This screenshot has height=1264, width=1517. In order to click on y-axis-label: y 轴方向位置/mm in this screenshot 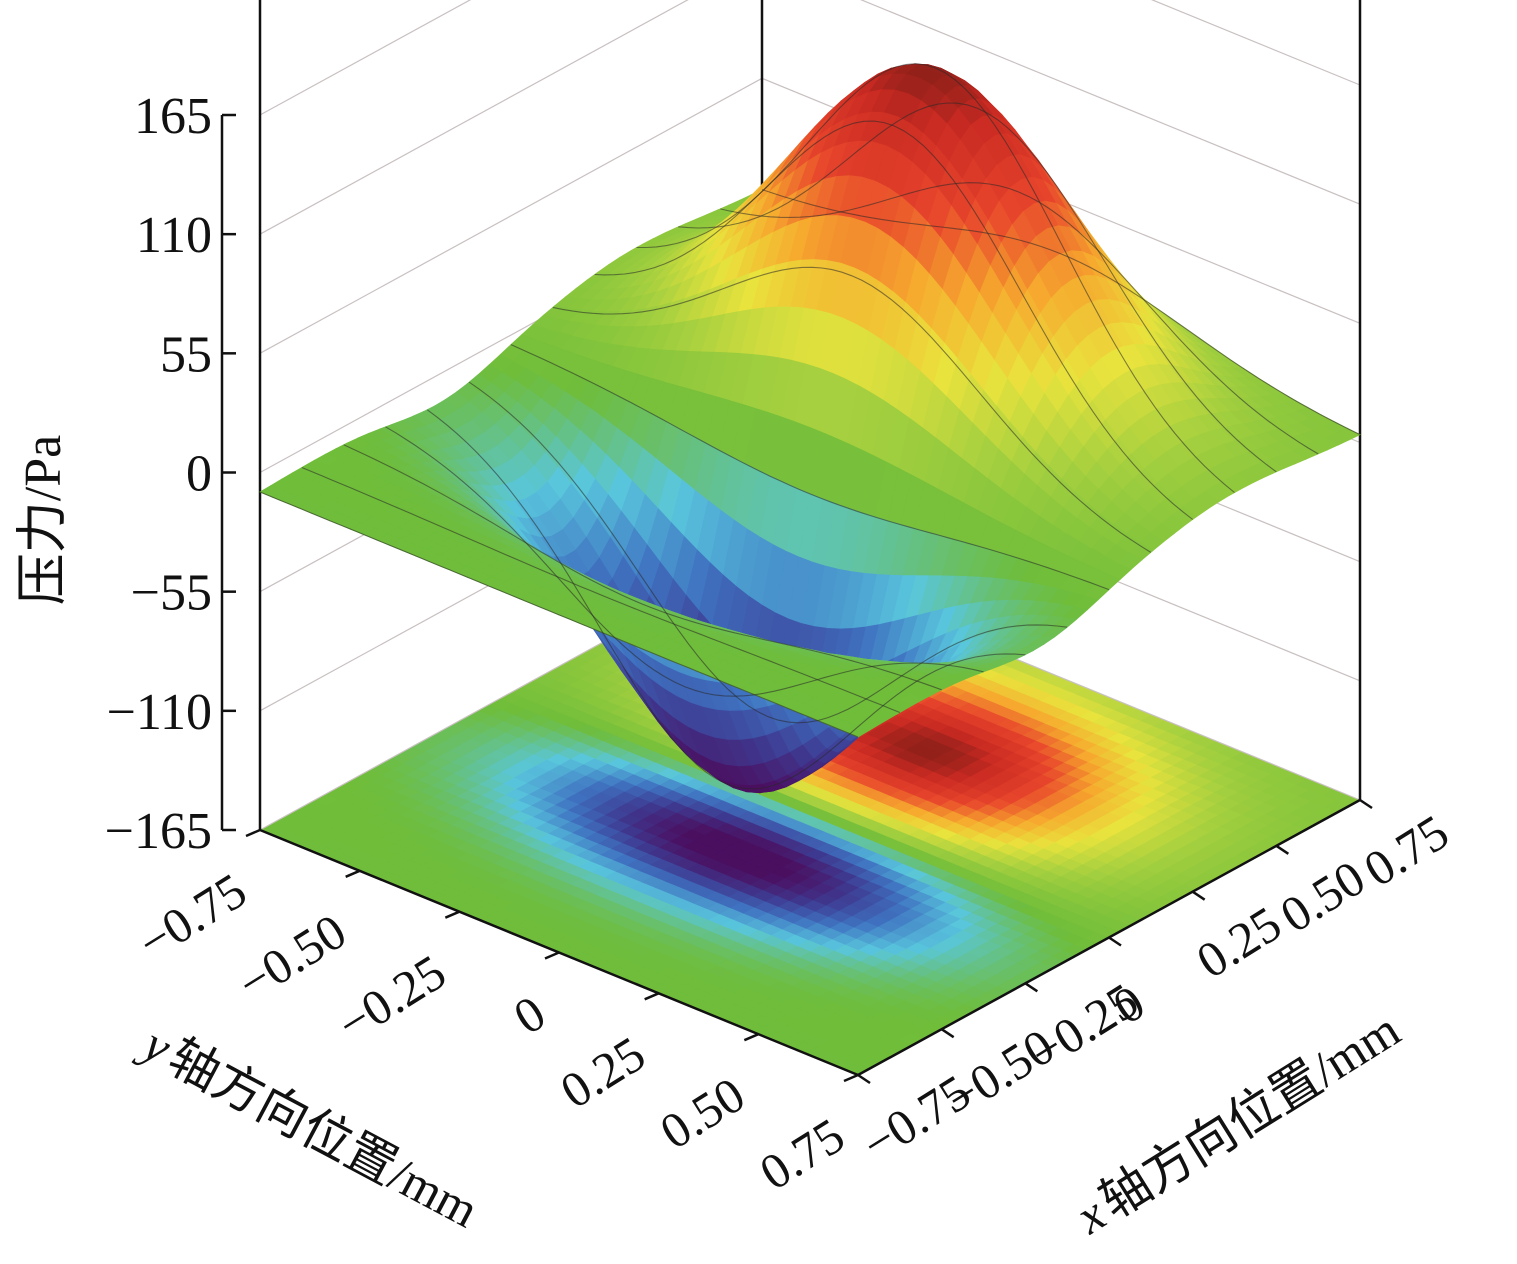, I will do `click(308, 1125)`.